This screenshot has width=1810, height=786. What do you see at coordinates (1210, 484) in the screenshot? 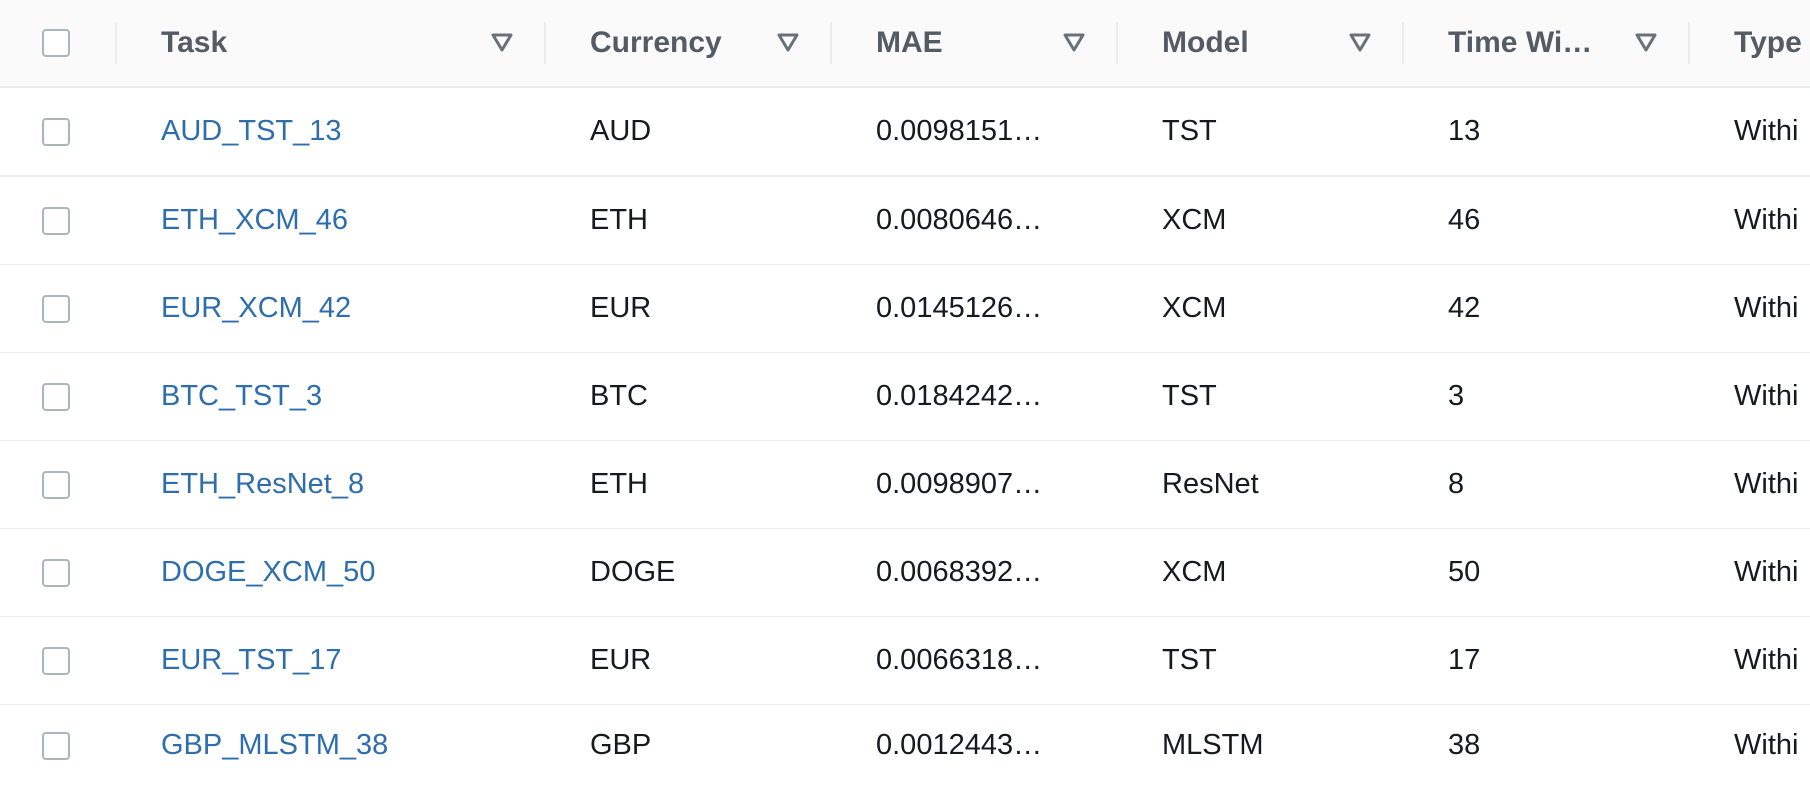
I see `model-cell: ResNet` at bounding box center [1210, 484].